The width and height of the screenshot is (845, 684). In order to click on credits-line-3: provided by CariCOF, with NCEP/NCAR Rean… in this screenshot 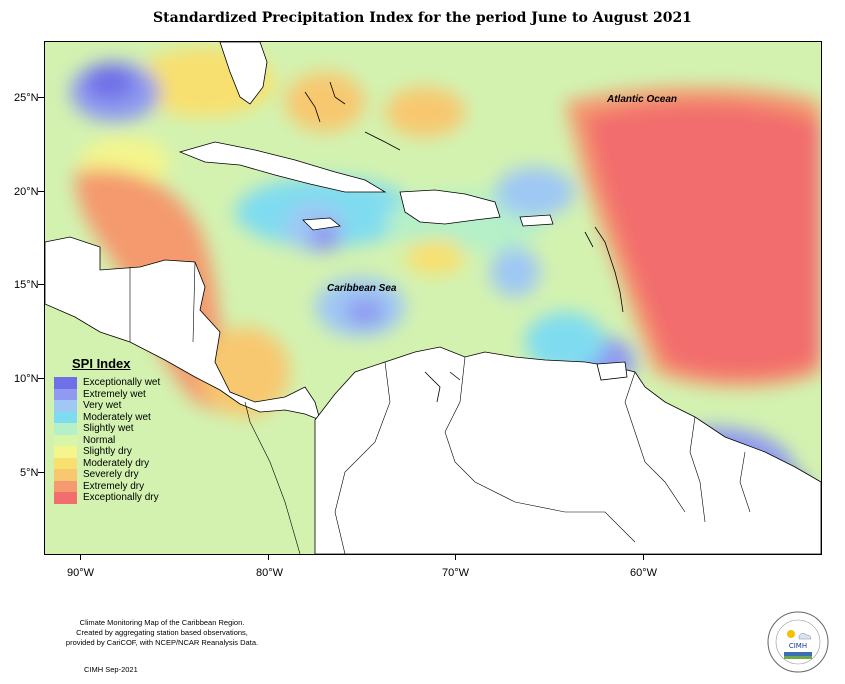, I will do `click(162, 642)`.